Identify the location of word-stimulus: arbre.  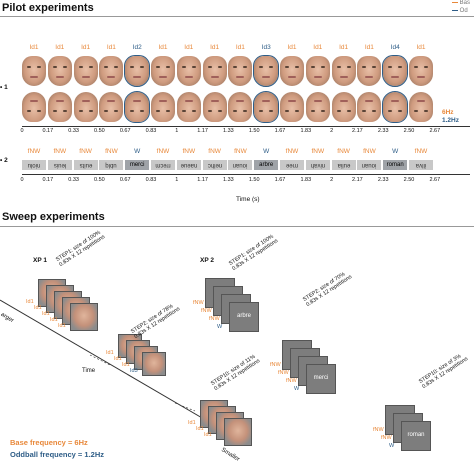
(266, 165).